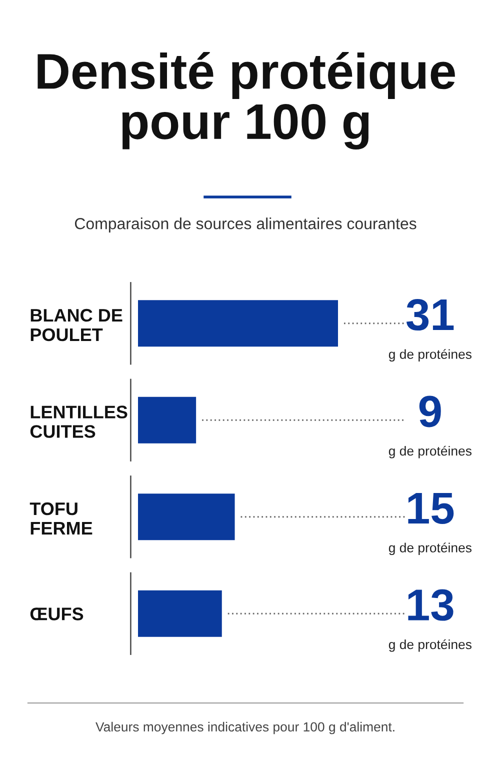 The height and width of the screenshot is (768, 491). Describe the element at coordinates (79, 422) in the screenshot. I see `y-tick-label: LENTILLES CUITES` at that location.